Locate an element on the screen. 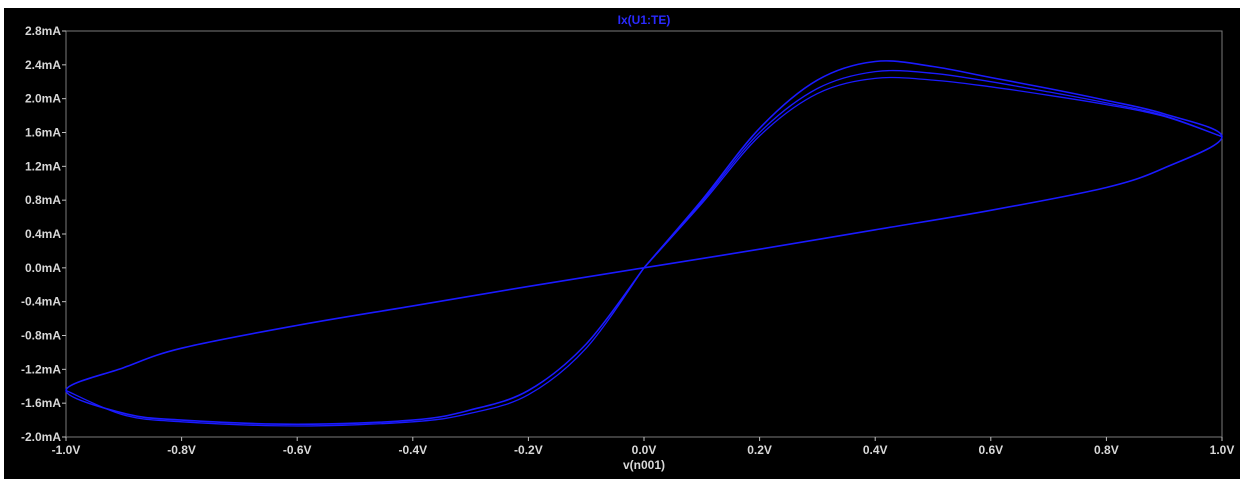 The image size is (1244, 479). y-tick-label: -1.6mA is located at coordinates (41, 403).